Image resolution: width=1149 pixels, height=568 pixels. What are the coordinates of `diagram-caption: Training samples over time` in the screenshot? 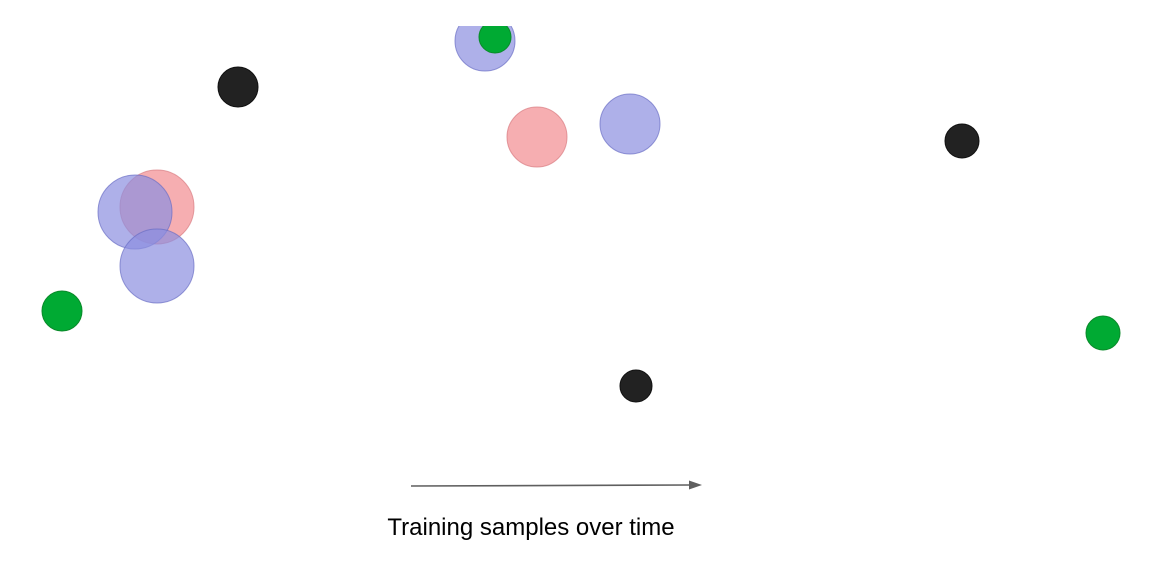 It's located at (531, 527).